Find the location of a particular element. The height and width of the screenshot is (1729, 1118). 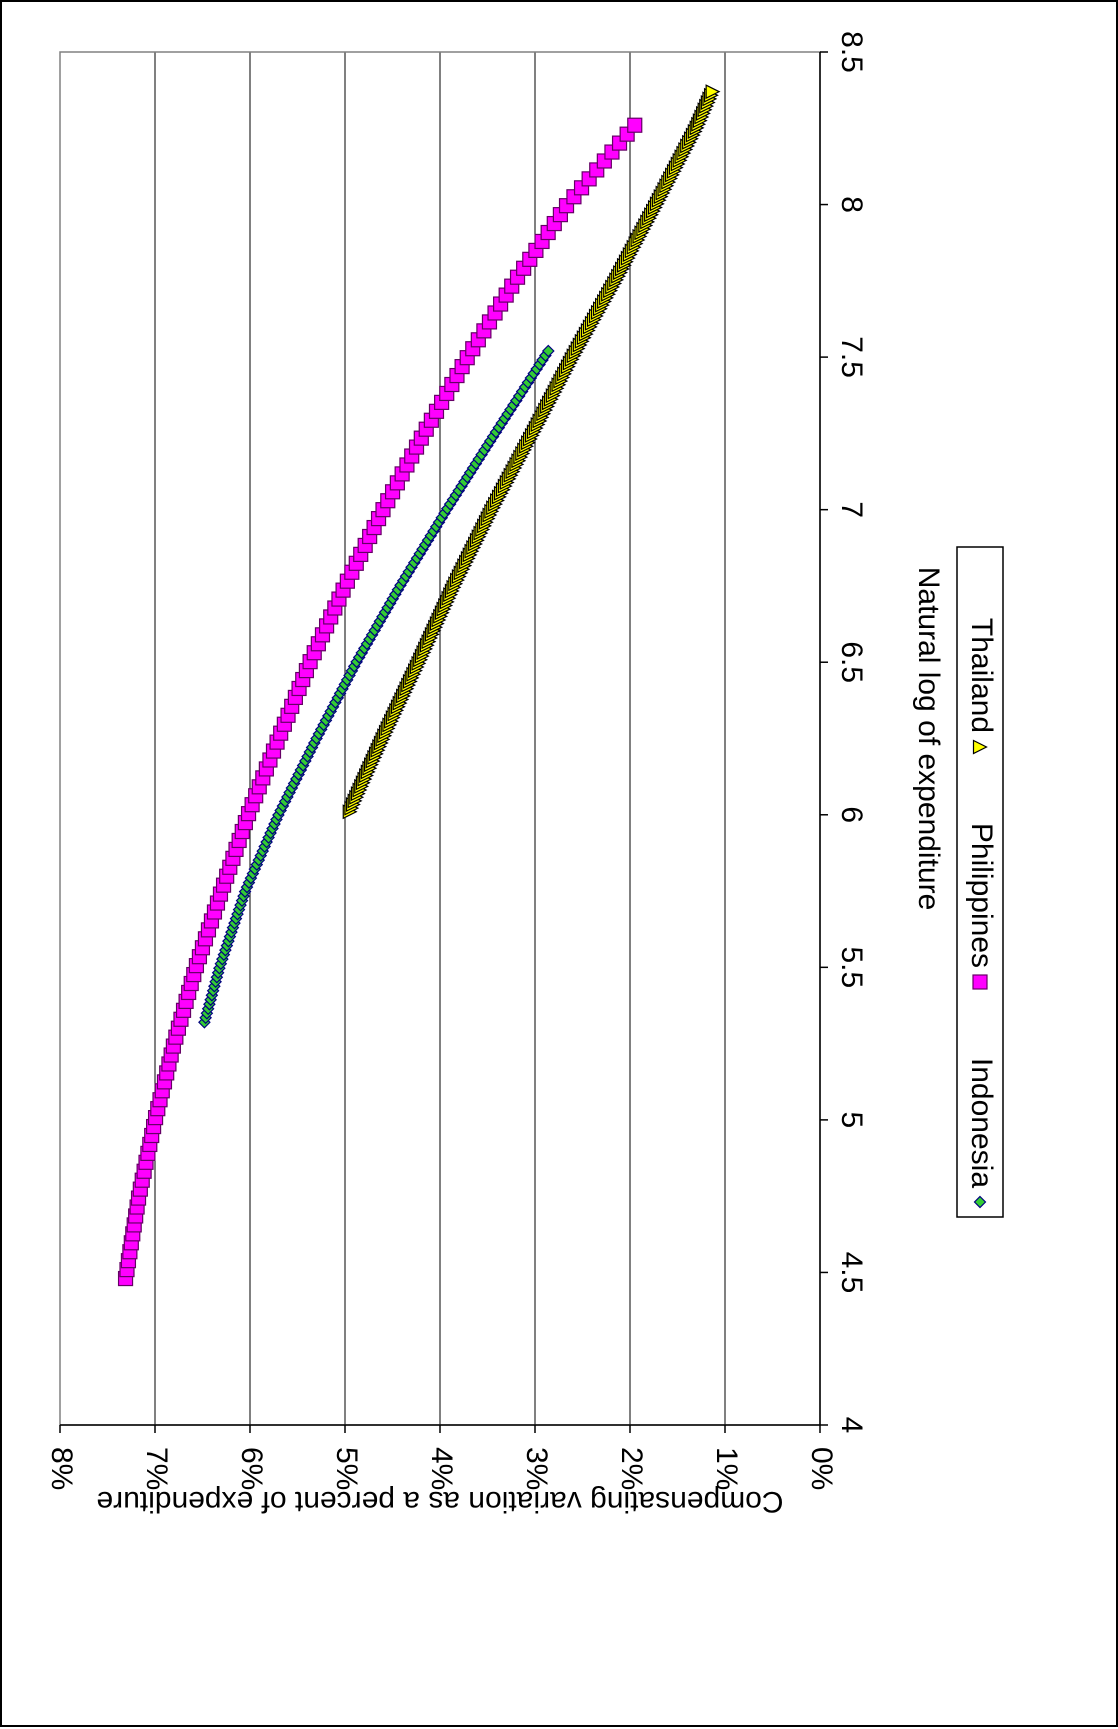

y-tick-label: 6% is located at coordinates (251, 1468).